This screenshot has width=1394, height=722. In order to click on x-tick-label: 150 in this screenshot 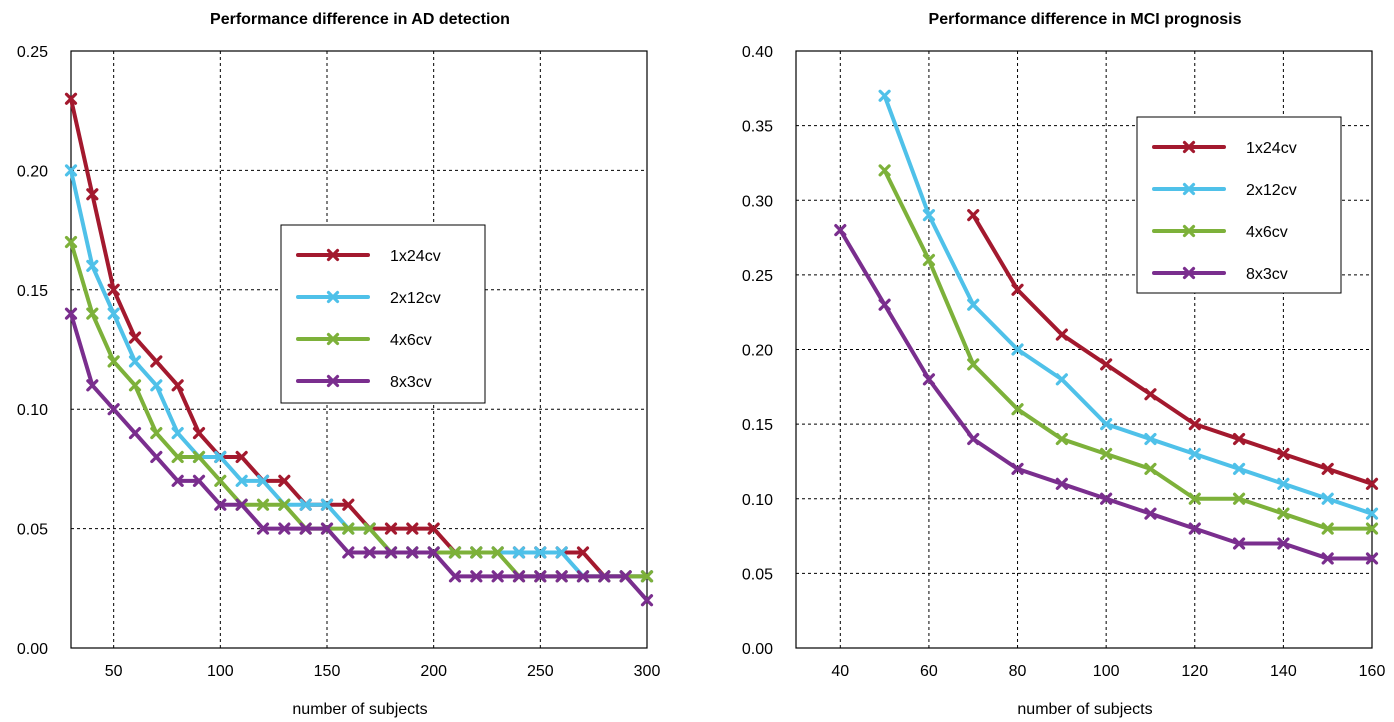, I will do `click(327, 671)`.